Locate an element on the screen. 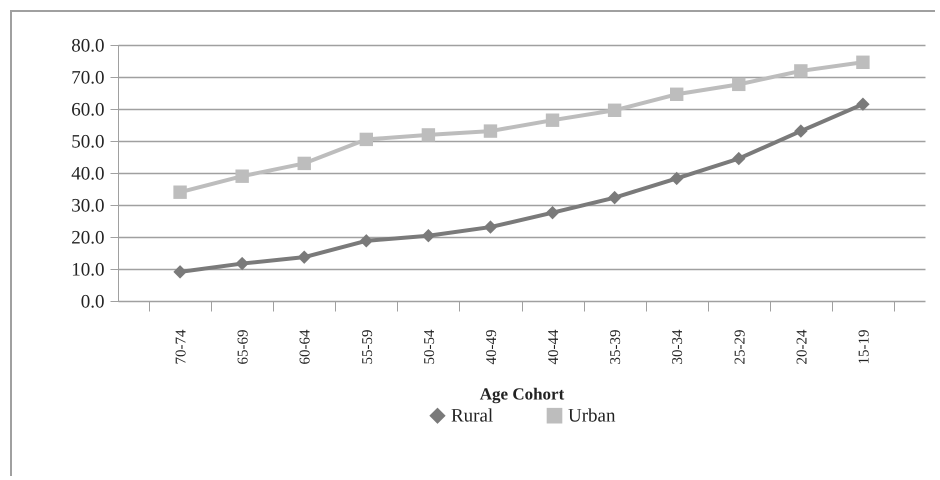  y-tick-label: 70.0 is located at coordinates (87, 78).